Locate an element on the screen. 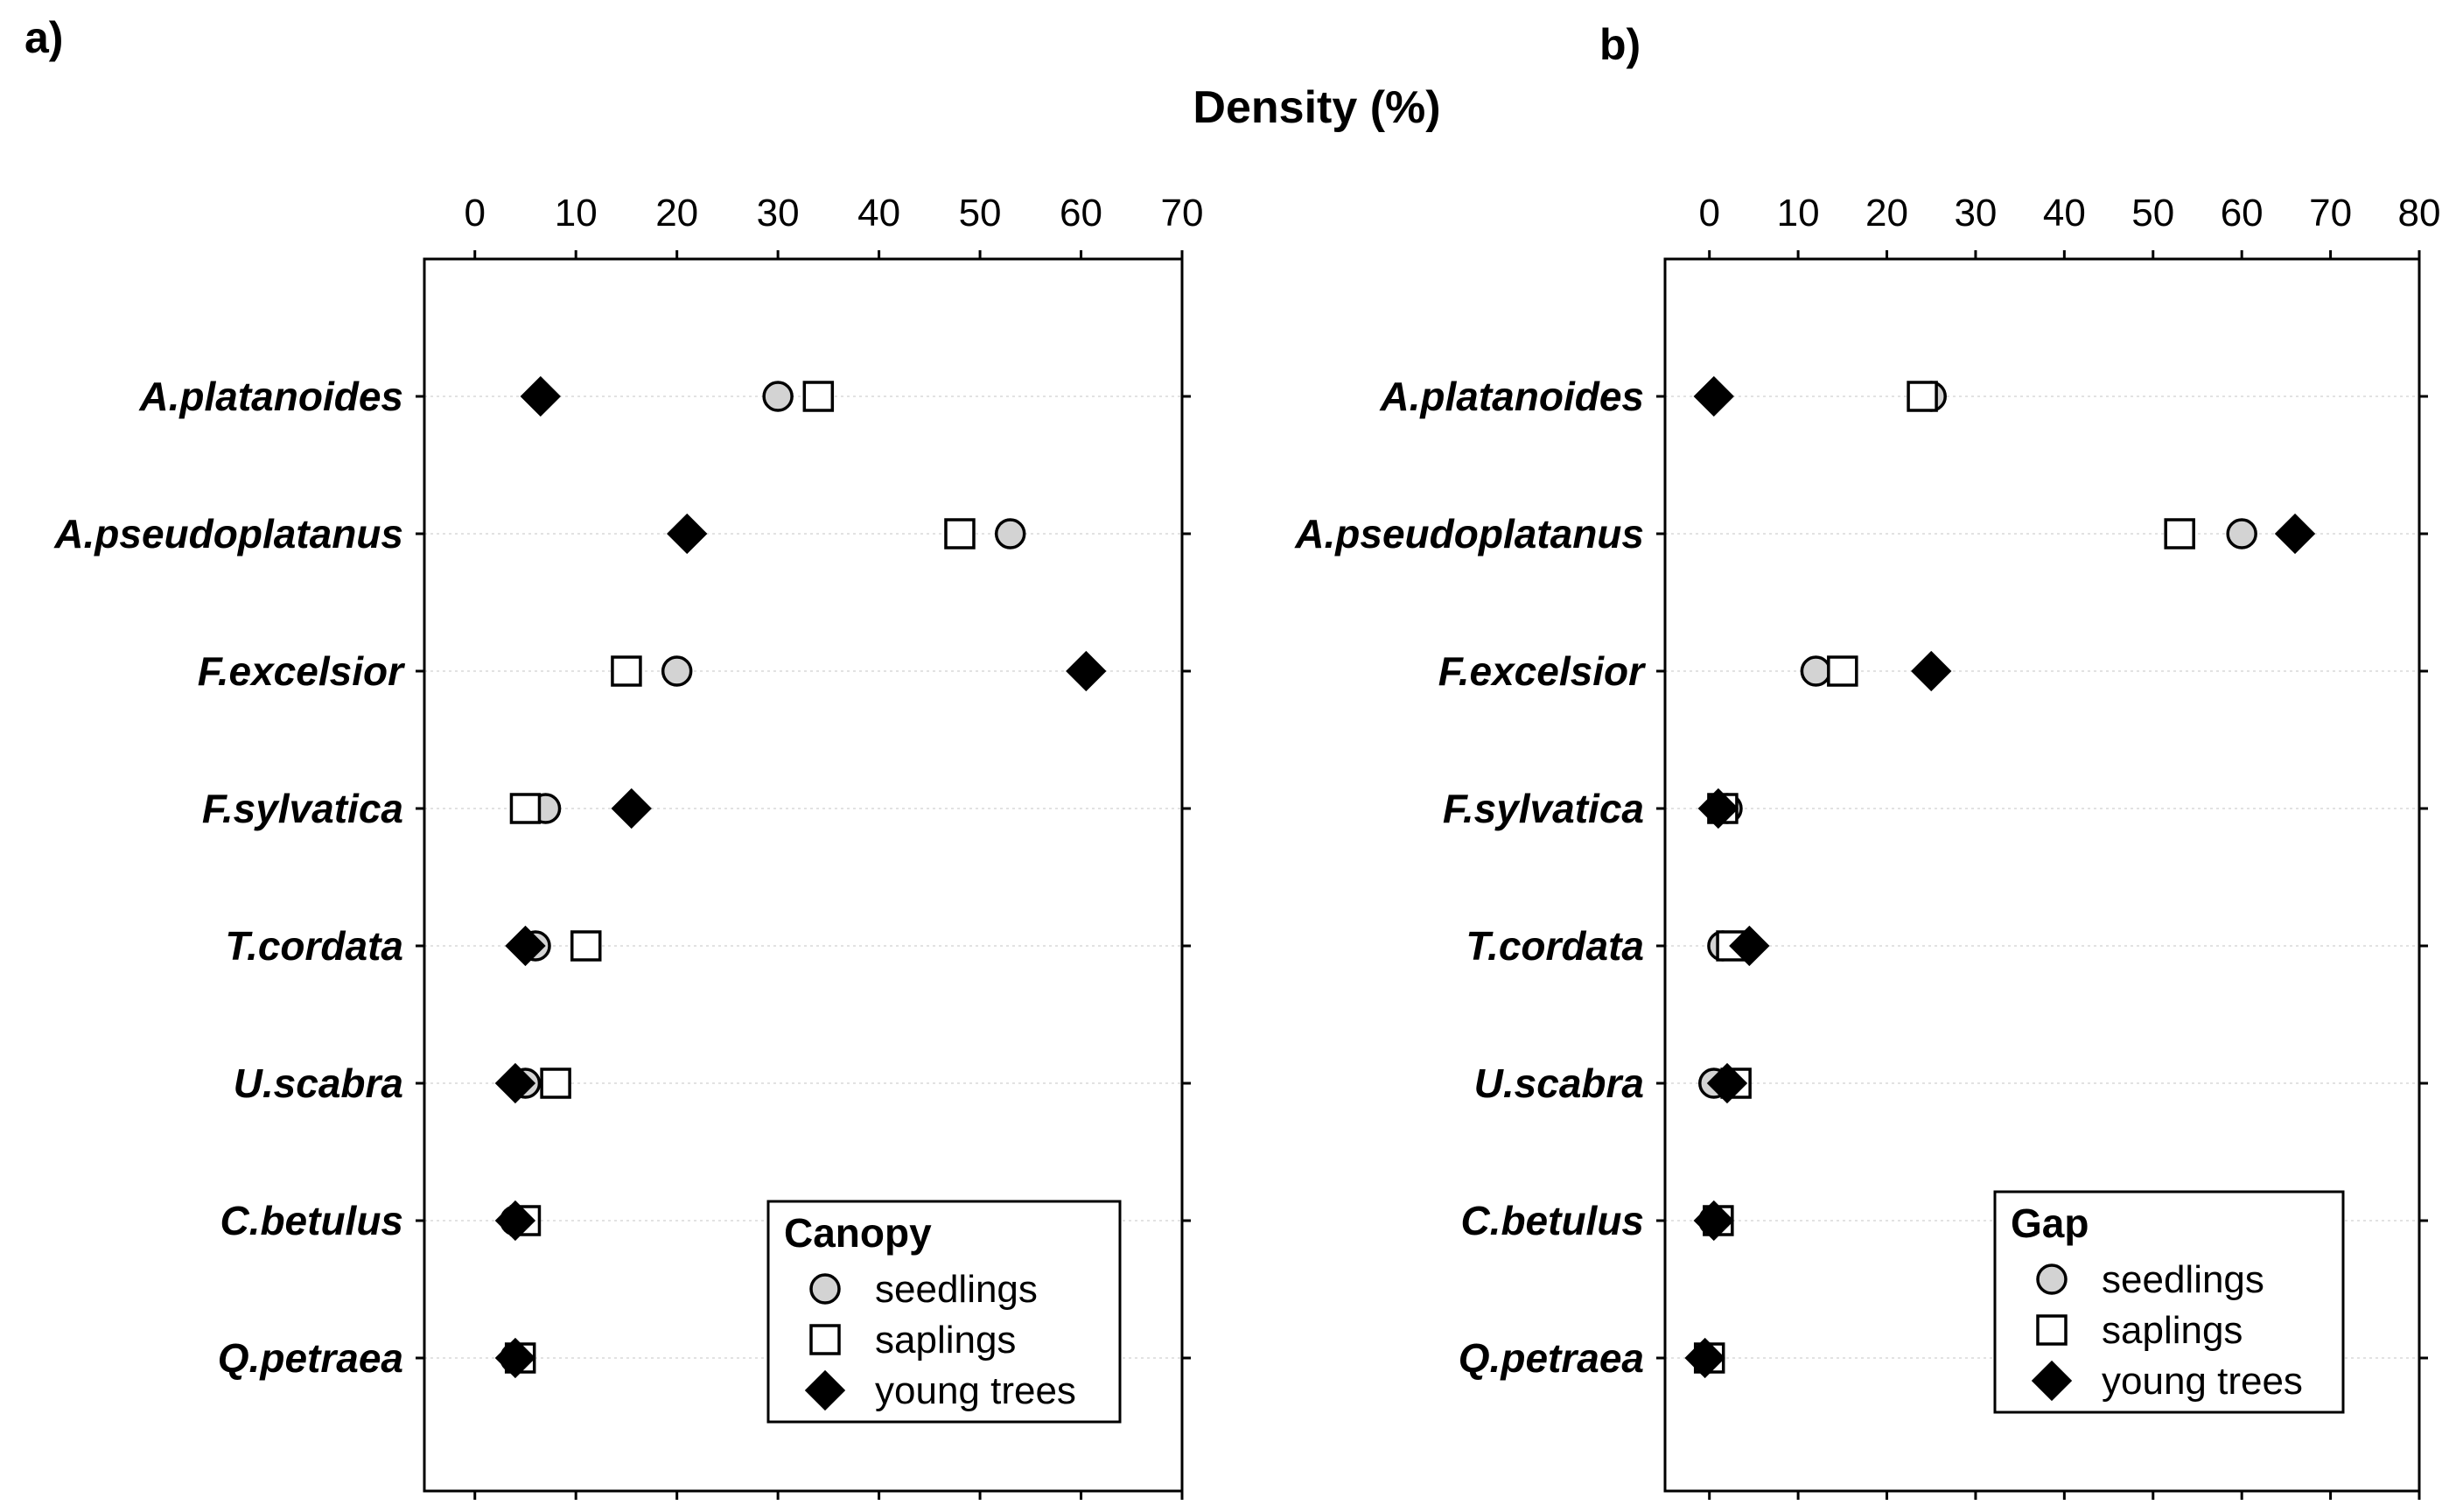 This screenshot has width=2456, height=1512. panel-b-label: b) is located at coordinates (1620, 44).